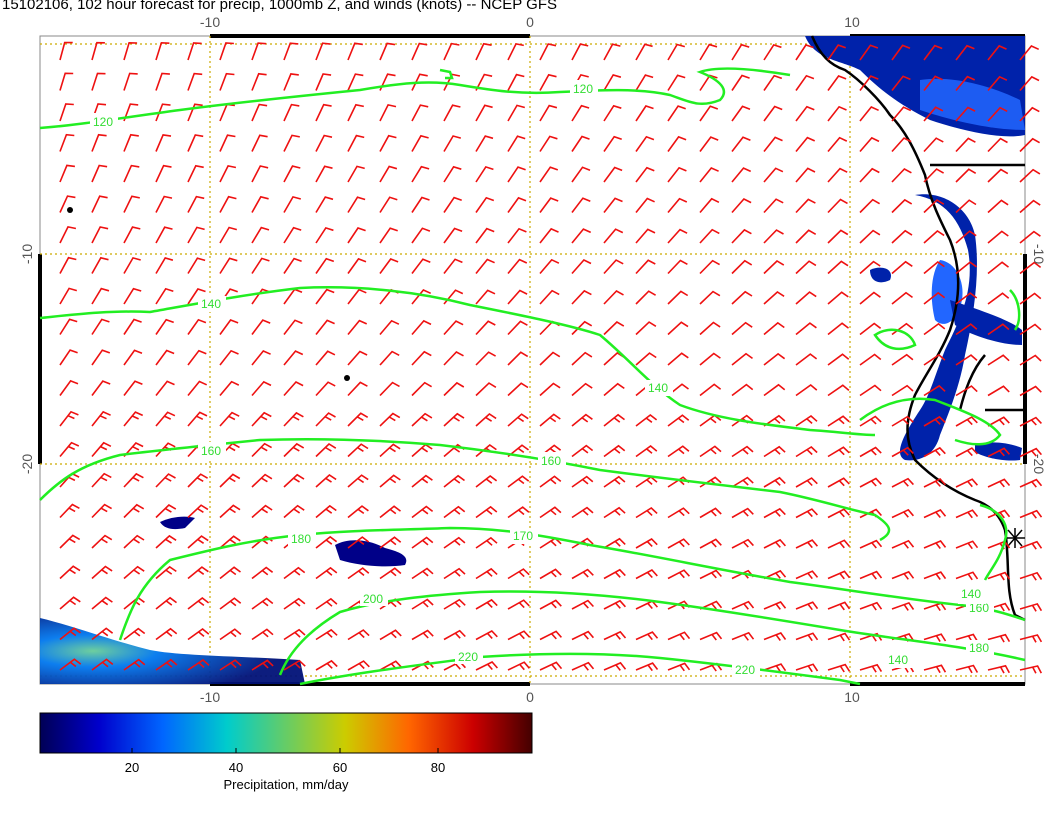 The width and height of the screenshot is (1056, 816). What do you see at coordinates (583, 89) in the screenshot?
I see `contour-label: 120` at bounding box center [583, 89].